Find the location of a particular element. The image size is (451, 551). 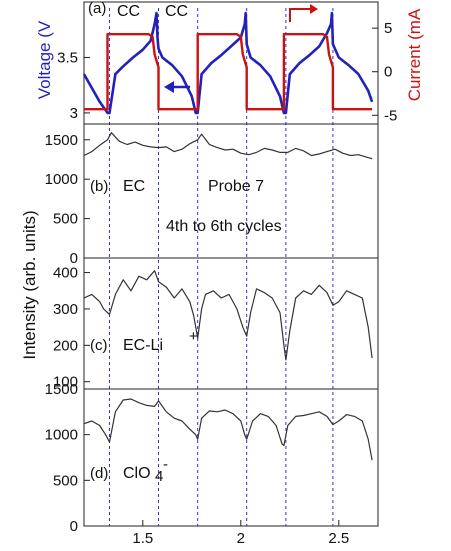

panel-1-tick-label-2: 1000 is located at coordinates (61, 179).